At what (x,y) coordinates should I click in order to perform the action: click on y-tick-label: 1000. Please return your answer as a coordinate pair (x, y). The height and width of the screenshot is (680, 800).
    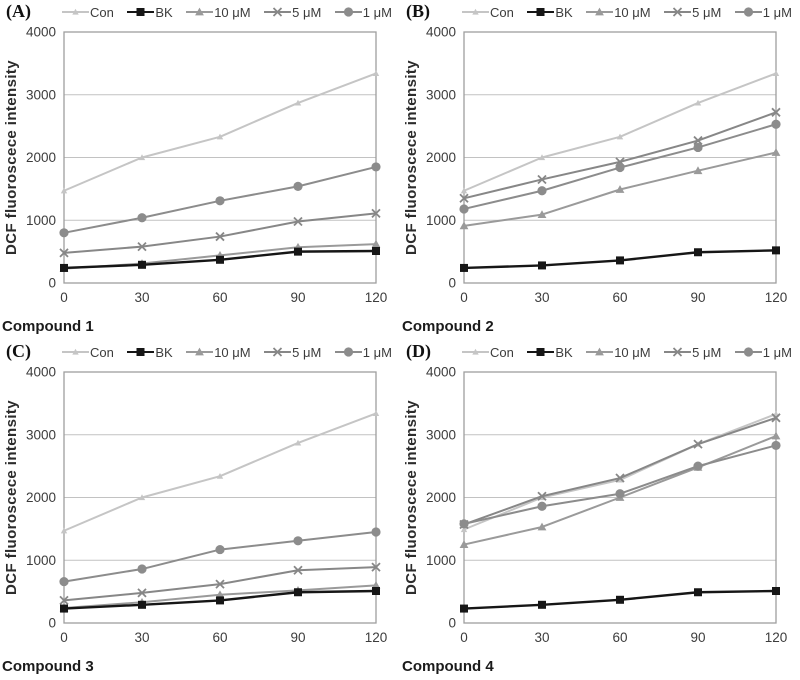
    Looking at the image, I should click on (441, 560).